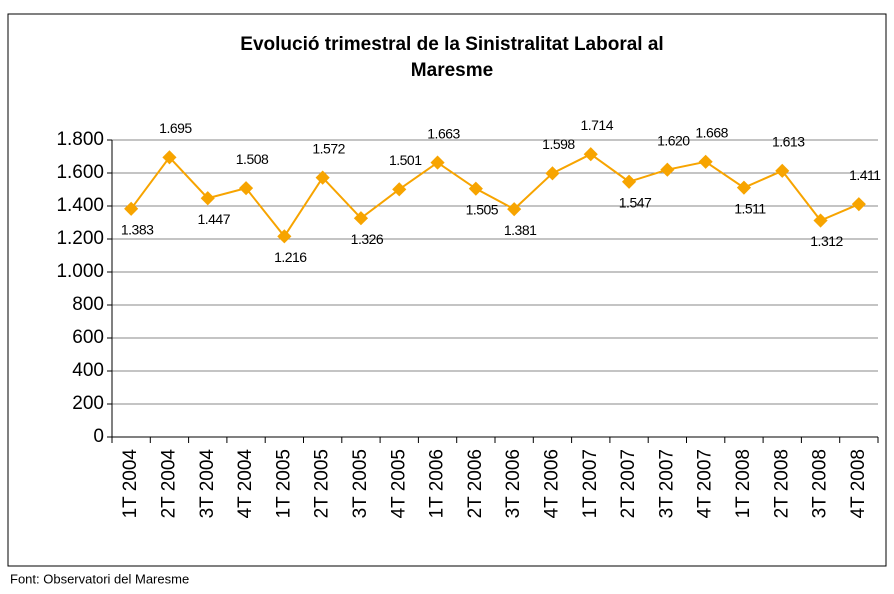  What do you see at coordinates (130, 484) in the screenshot?
I see `x-tick-label: 1T 2004` at bounding box center [130, 484].